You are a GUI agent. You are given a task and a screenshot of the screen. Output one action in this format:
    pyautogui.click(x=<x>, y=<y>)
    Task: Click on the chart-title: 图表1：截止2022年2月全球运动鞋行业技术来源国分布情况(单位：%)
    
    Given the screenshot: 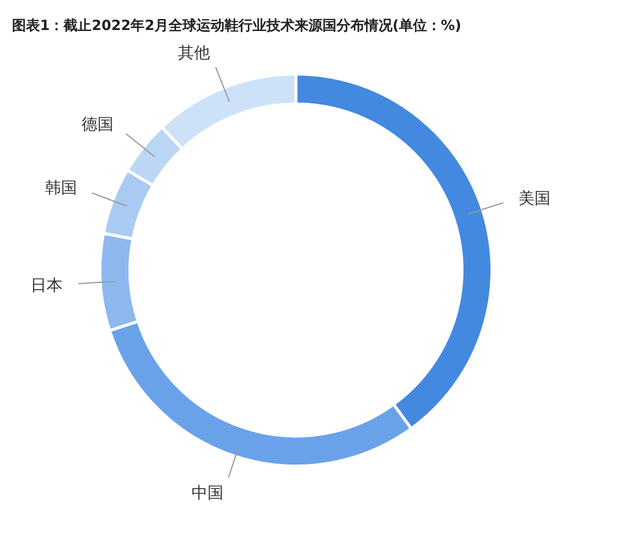 What is the action you would take?
    pyautogui.click(x=237, y=26)
    